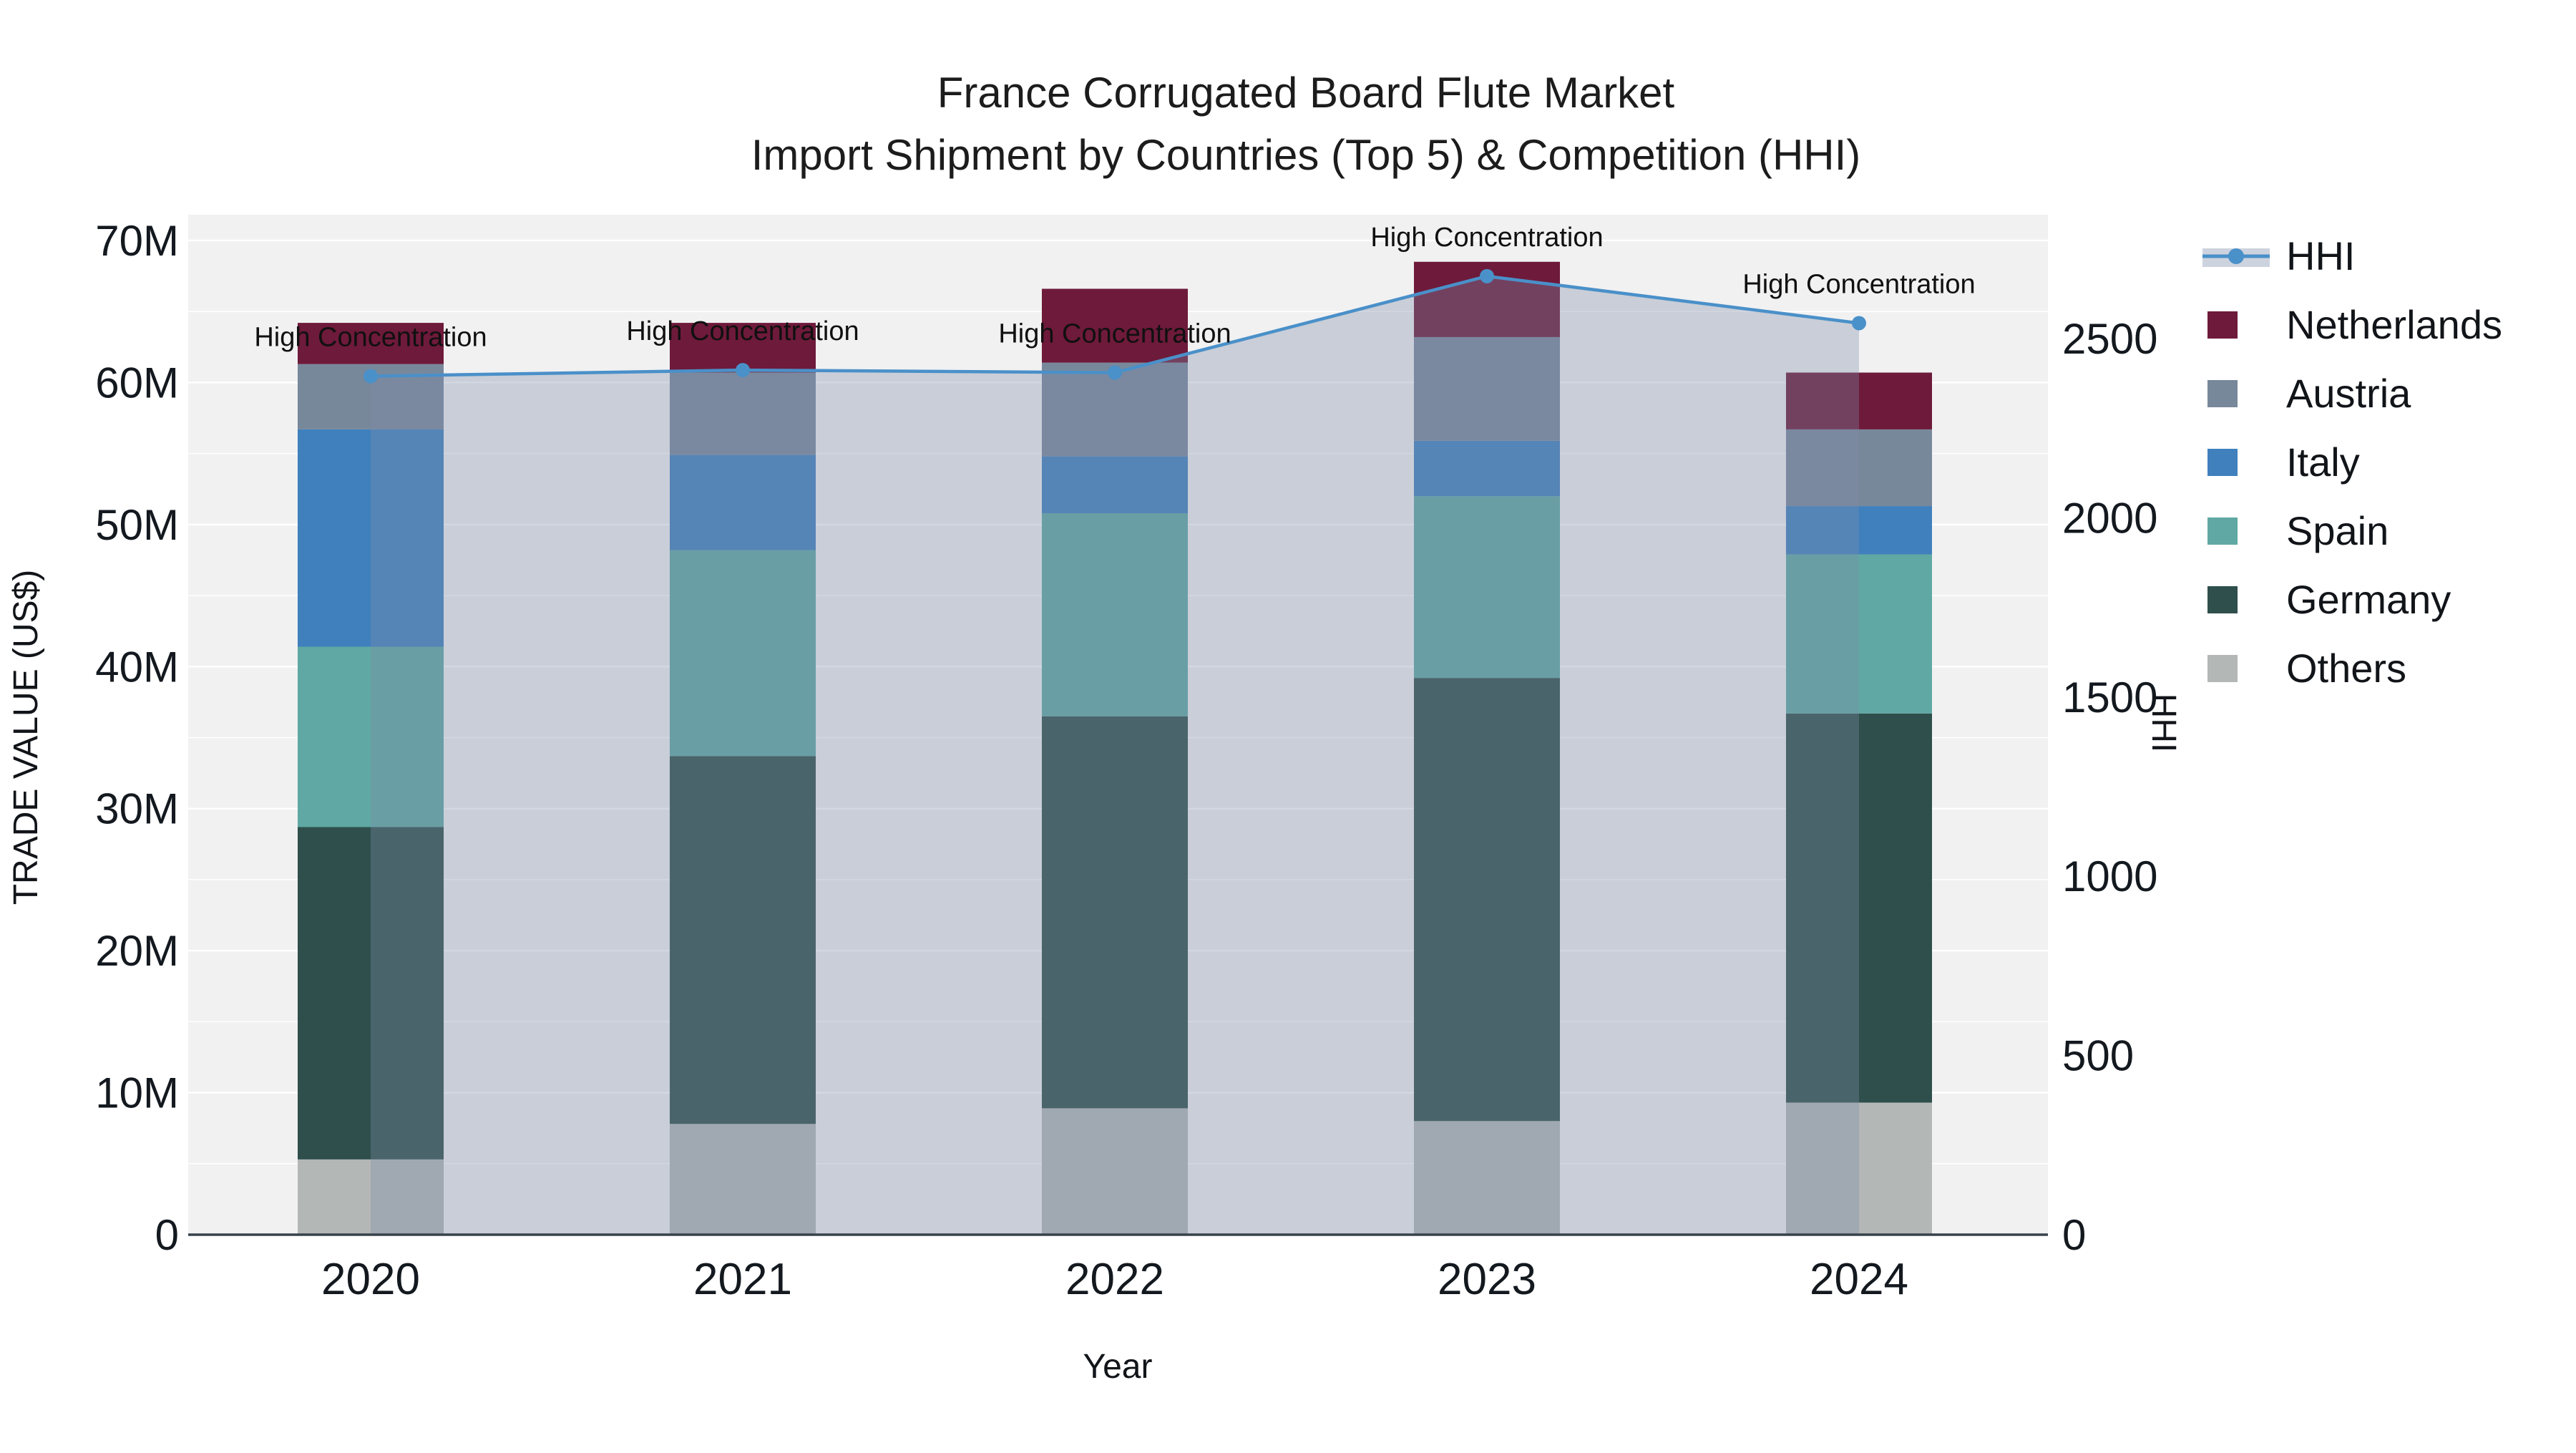 Image resolution: width=2576 pixels, height=1453 pixels. What do you see at coordinates (2323, 462) in the screenshot?
I see `legend-label-italy: Italy` at bounding box center [2323, 462].